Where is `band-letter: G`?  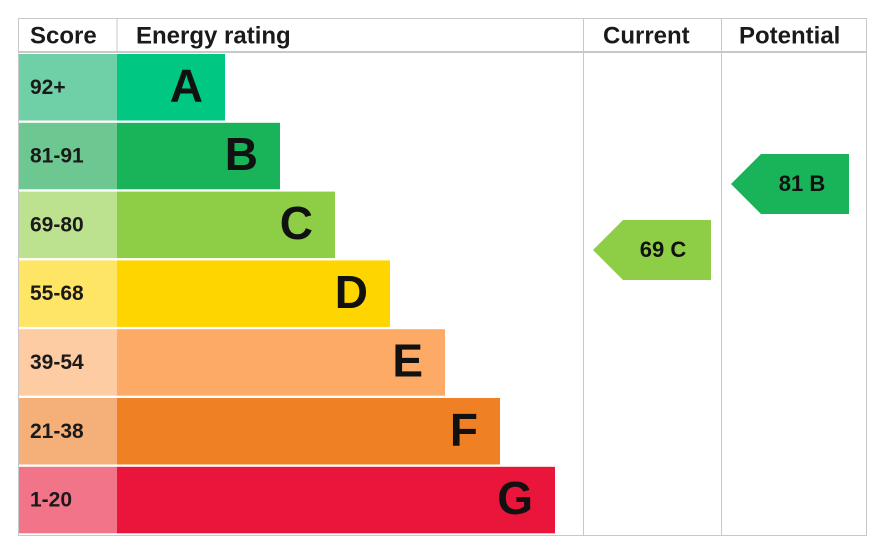 band-letter: G is located at coordinates (515, 498).